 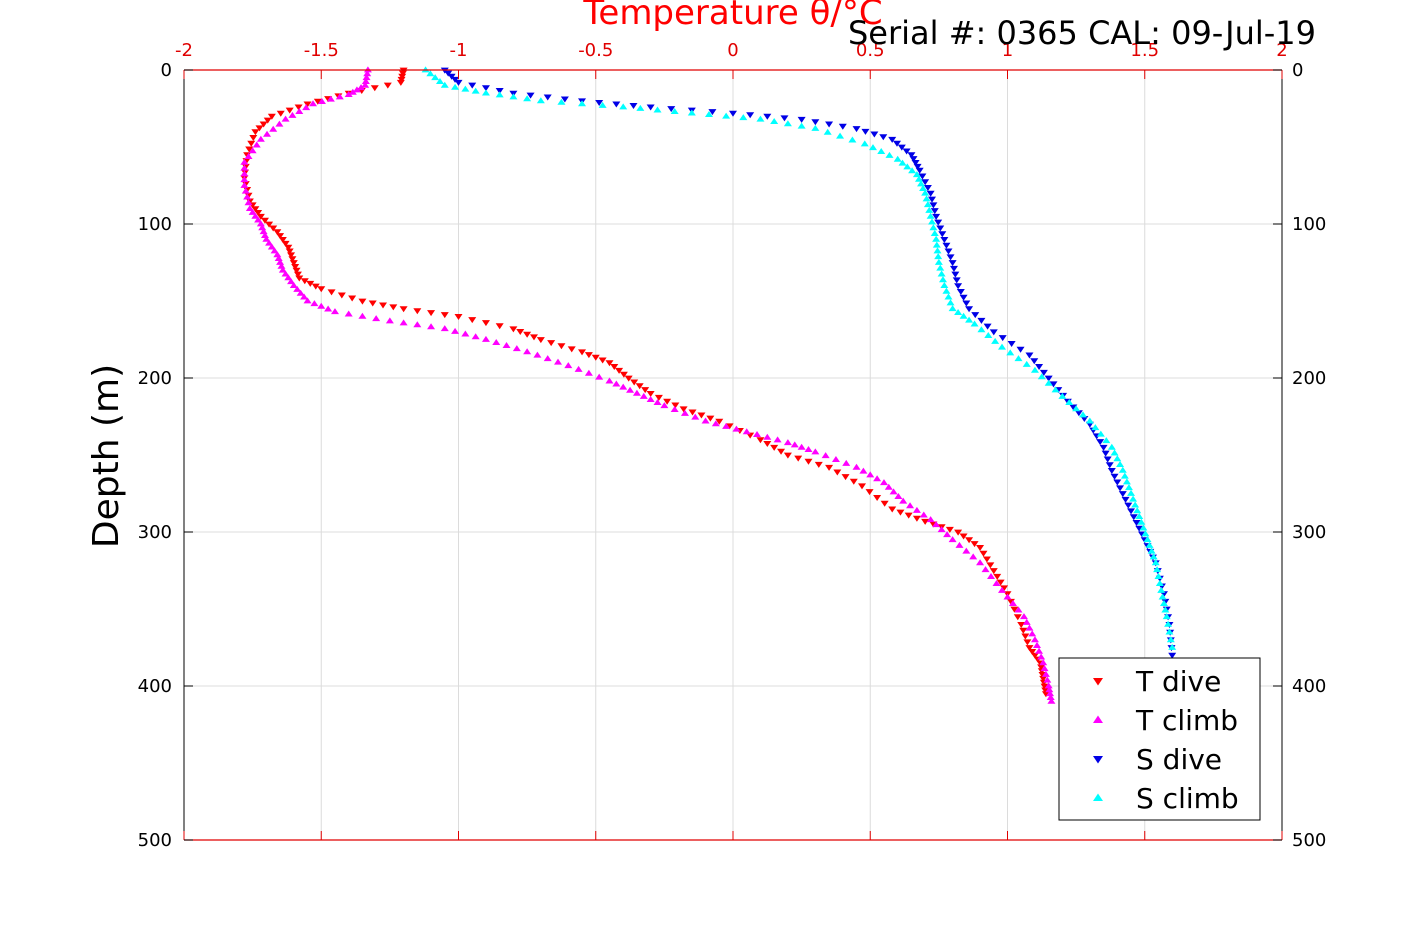 What do you see at coordinates (870, 50) in the screenshot?
I see `x-tick-label: 0.5` at bounding box center [870, 50].